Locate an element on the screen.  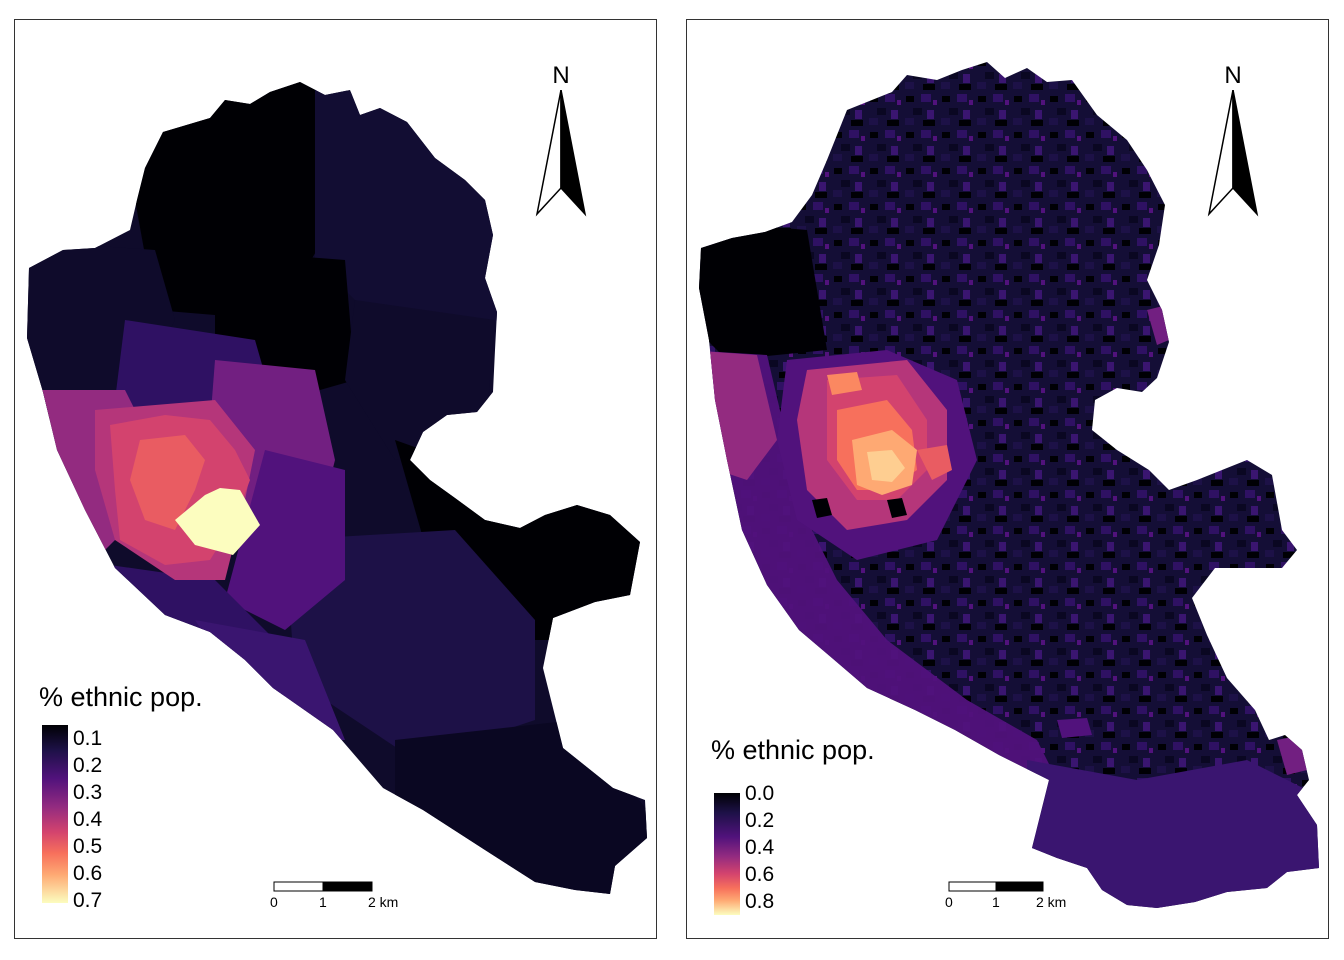
legend-label: 0.0 is located at coordinates (760, 793).